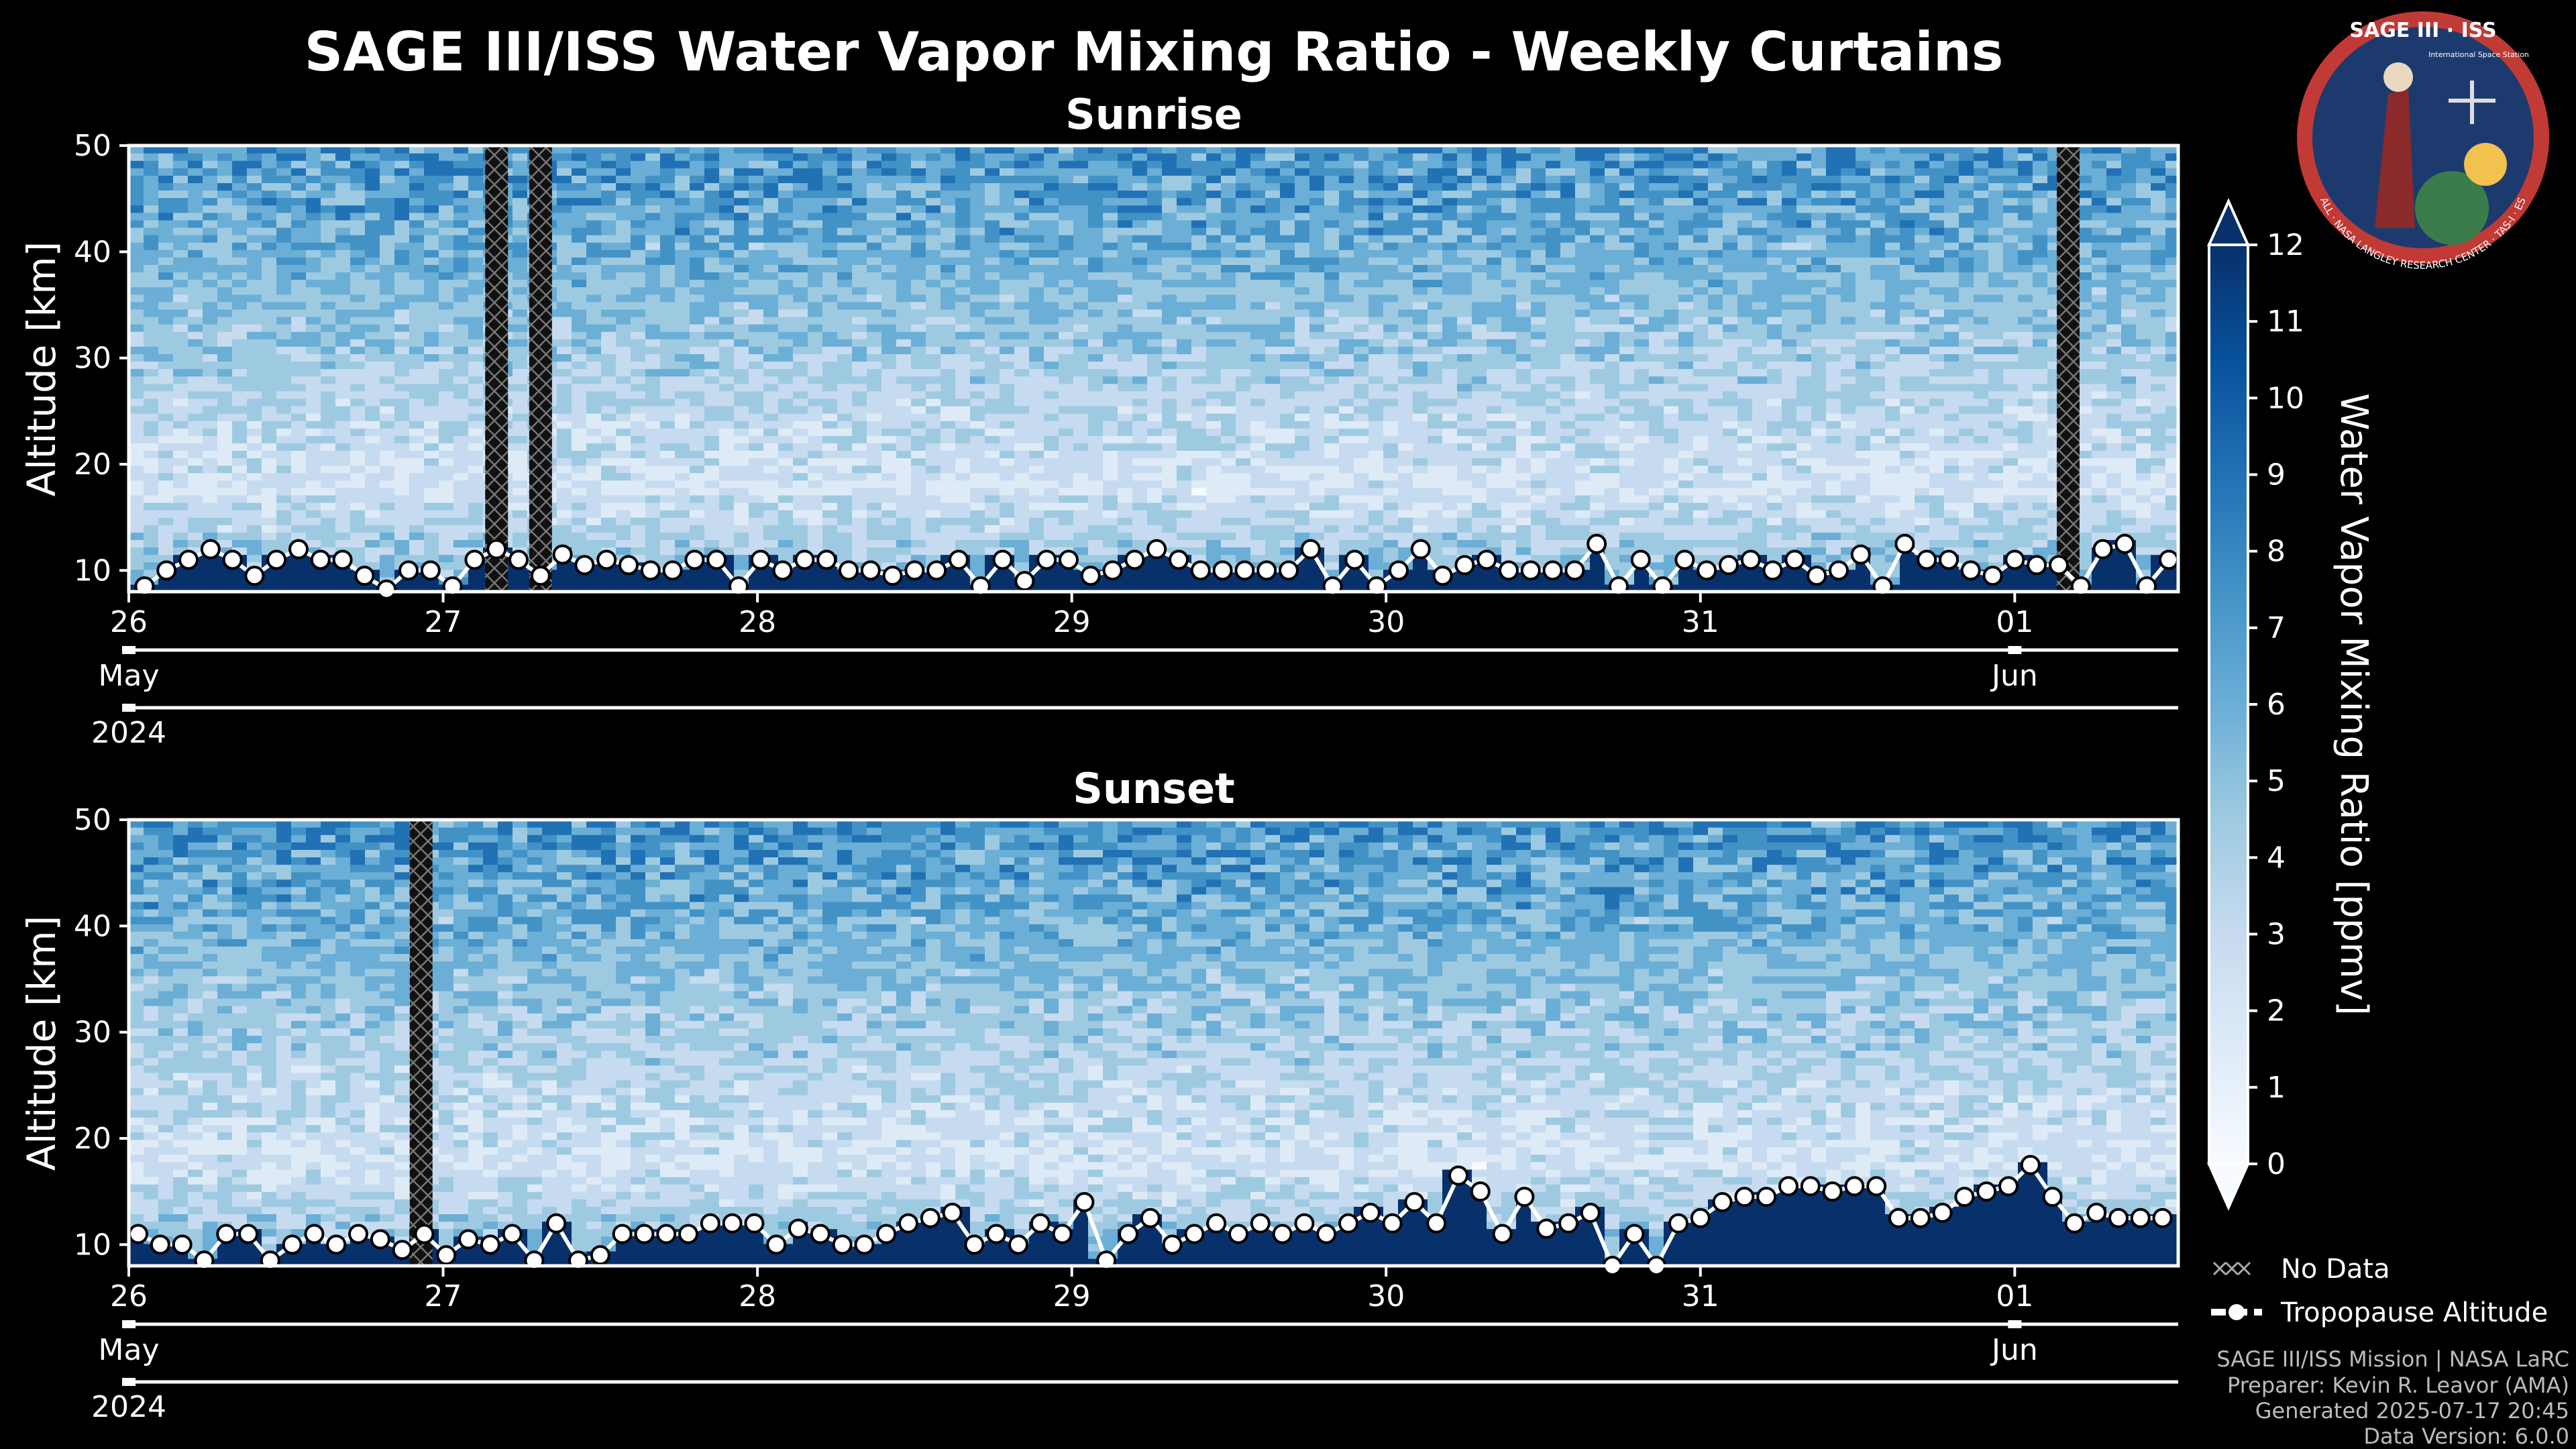  What do you see at coordinates (129, 676) in the screenshot?
I see `month-label: May` at bounding box center [129, 676].